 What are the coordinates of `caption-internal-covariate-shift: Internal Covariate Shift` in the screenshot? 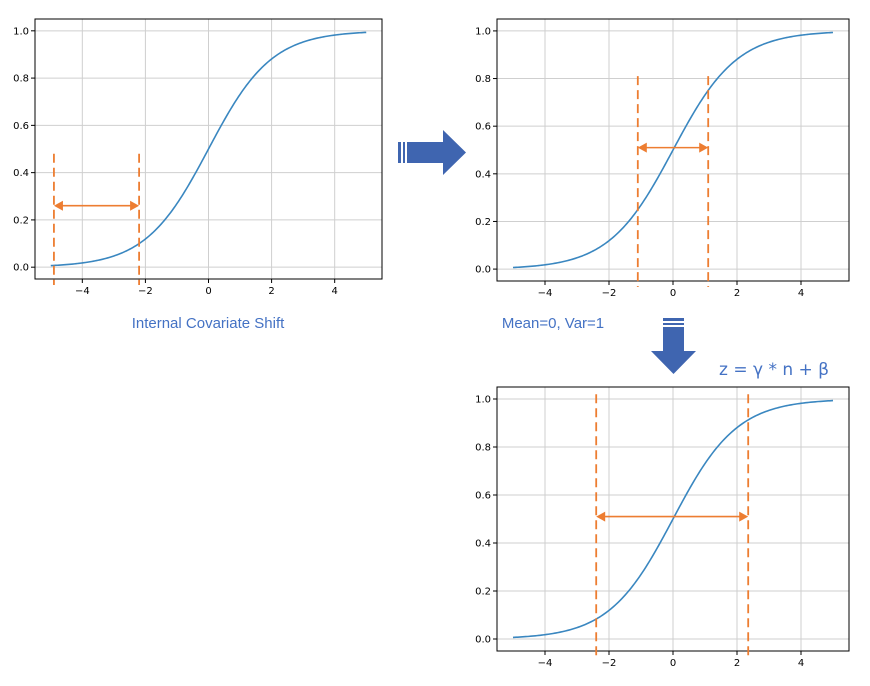 It's located at (208, 323).